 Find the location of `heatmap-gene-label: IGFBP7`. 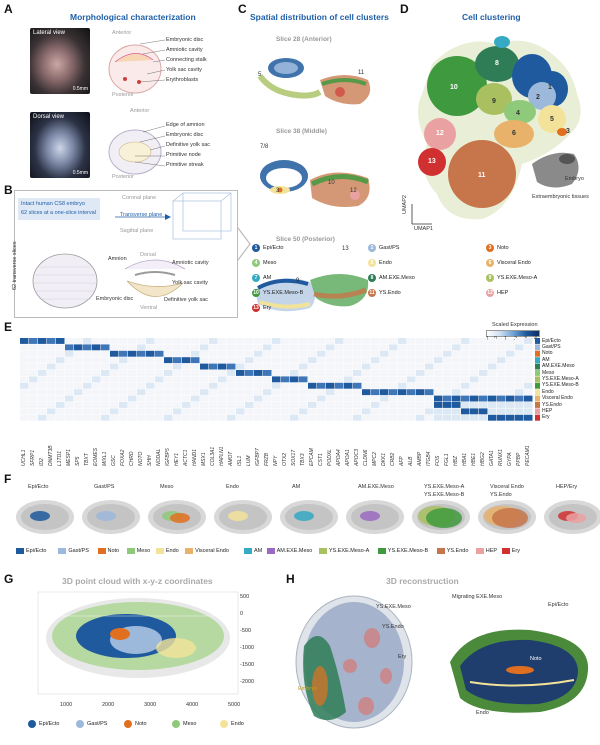

heatmap-gene-label: IGFBP7 is located at coordinates (258, 457).